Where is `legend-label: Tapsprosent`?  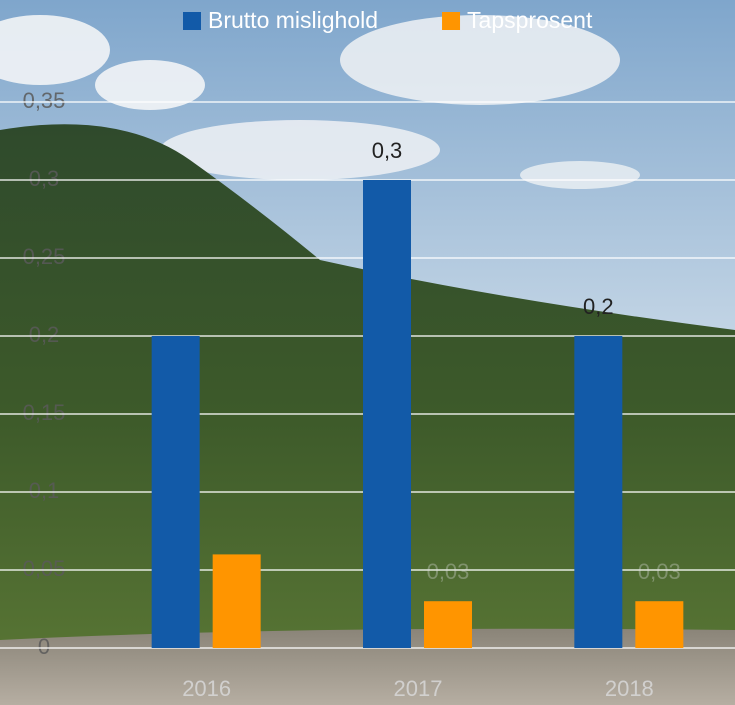 legend-label: Tapsprosent is located at coordinates (530, 20).